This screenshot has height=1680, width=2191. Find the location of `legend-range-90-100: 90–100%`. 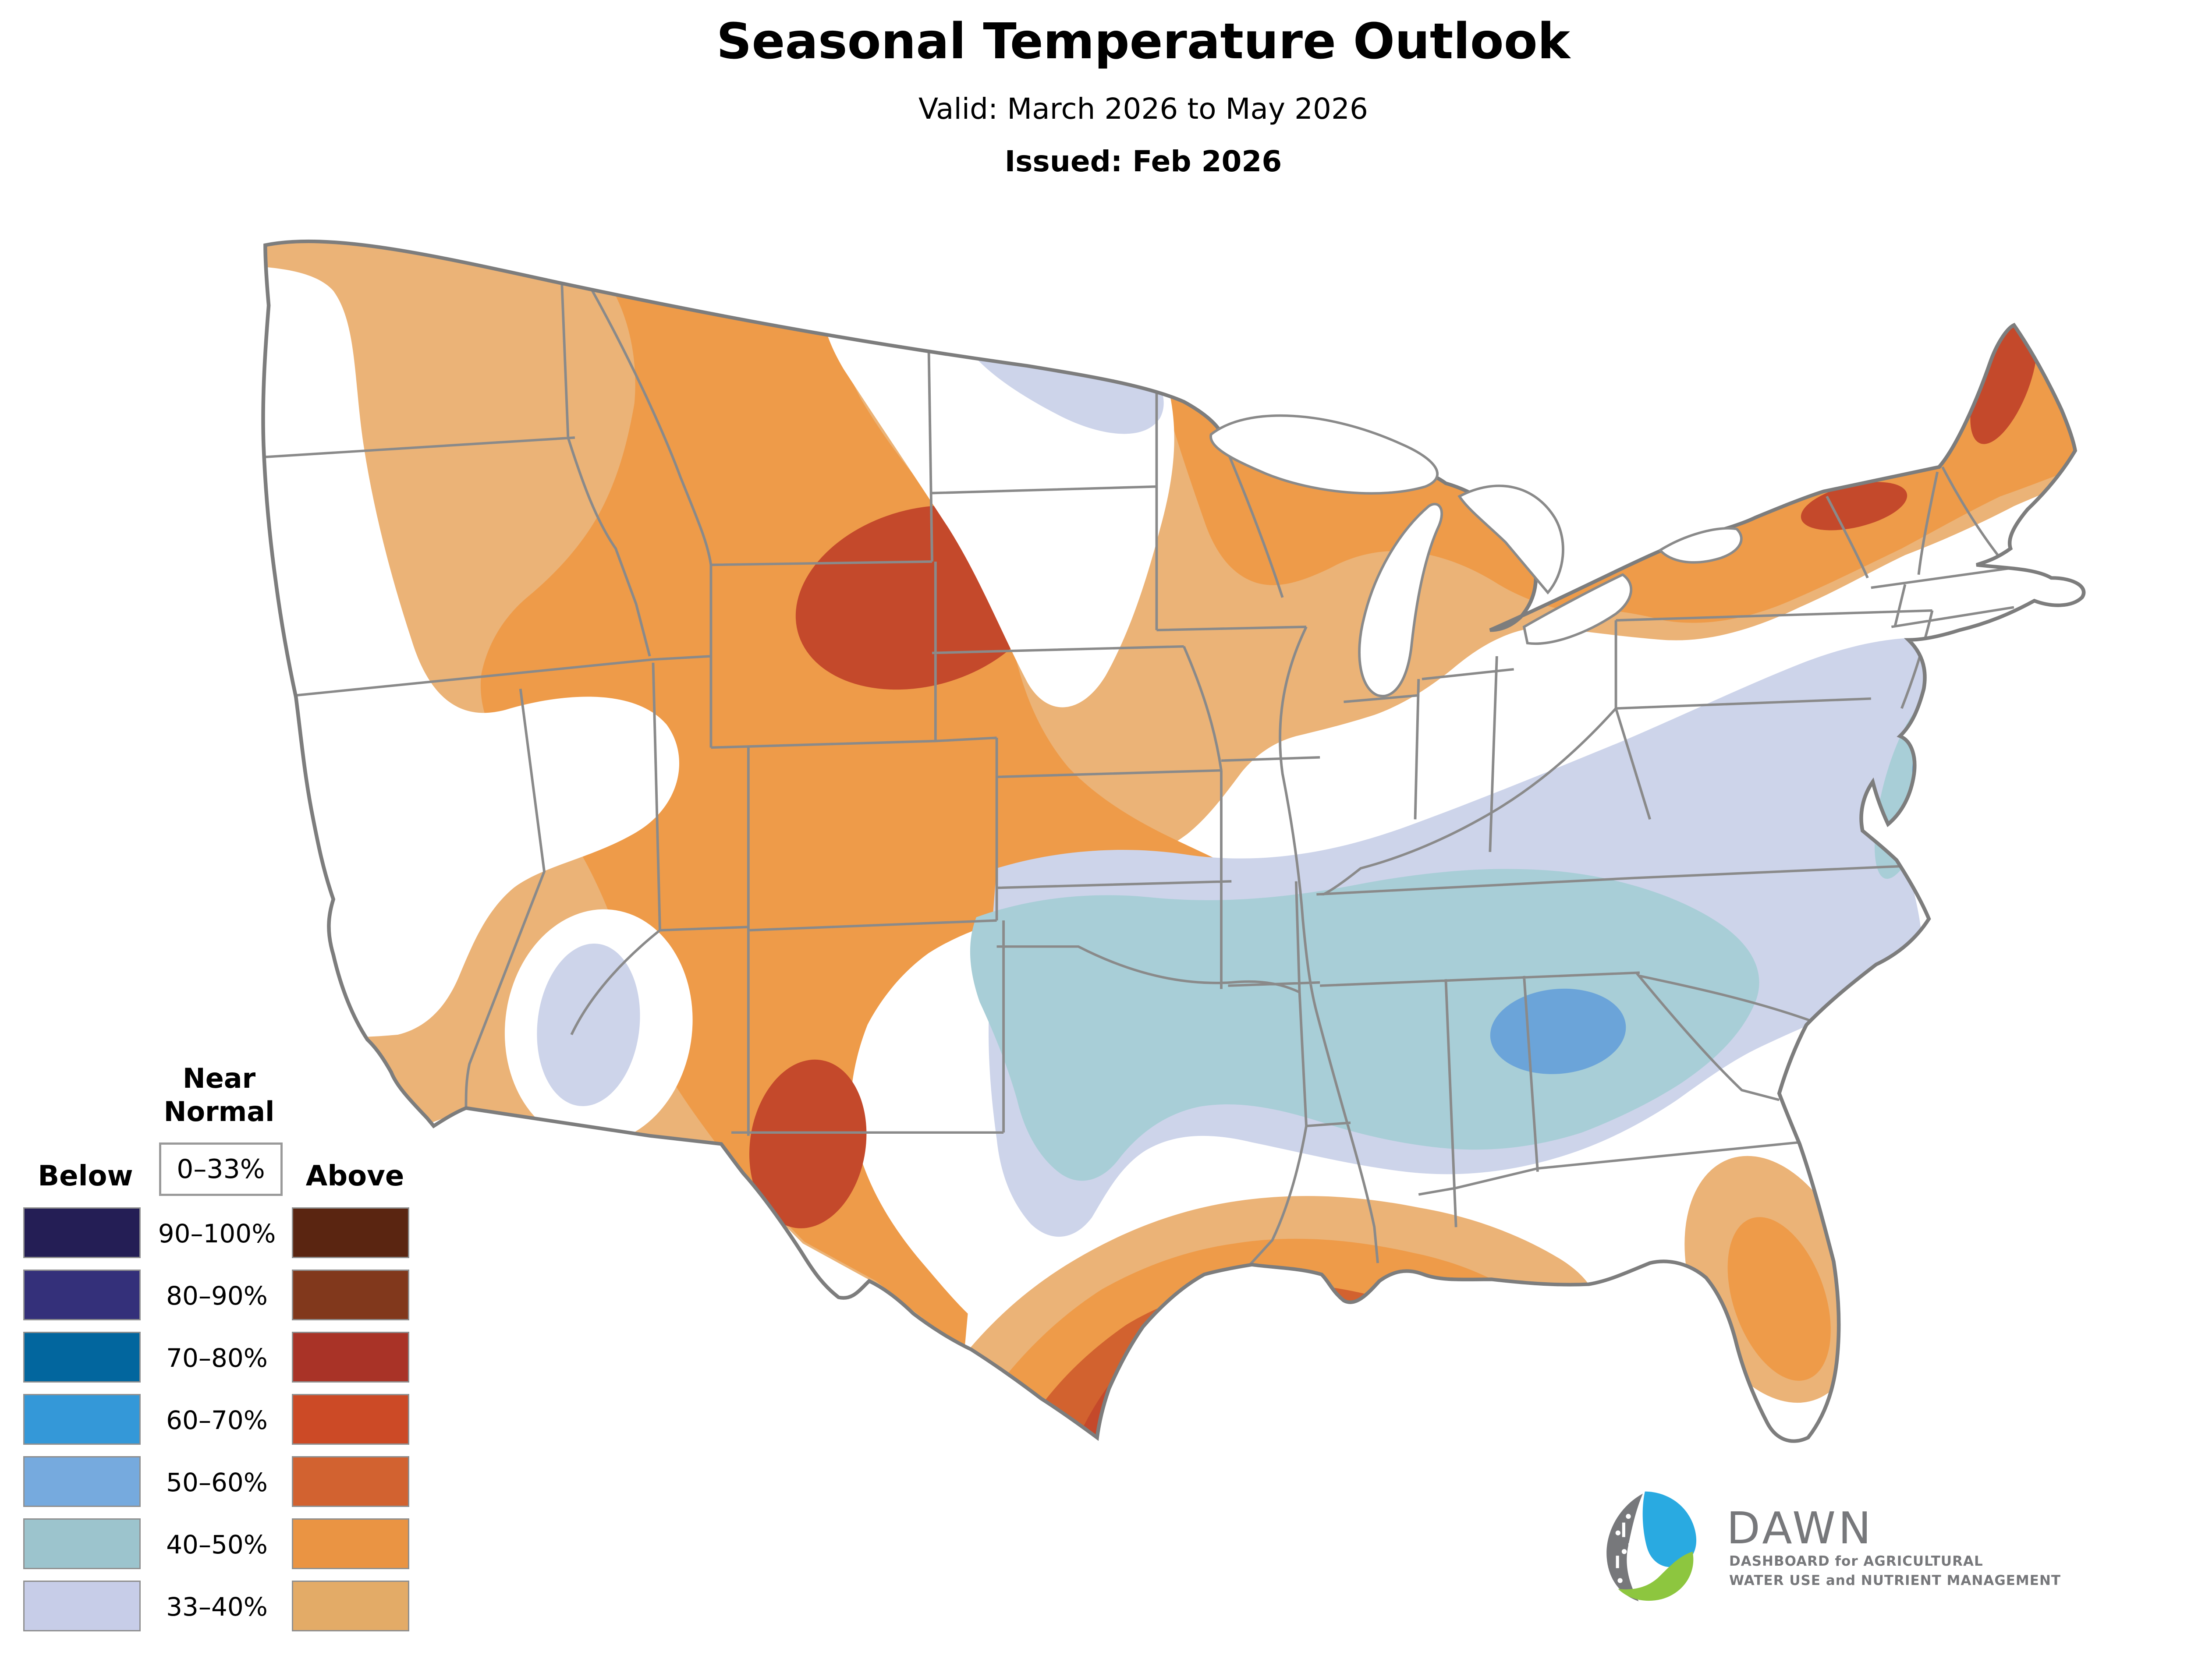

legend-range-90-100: 90–100% is located at coordinates (217, 1234).